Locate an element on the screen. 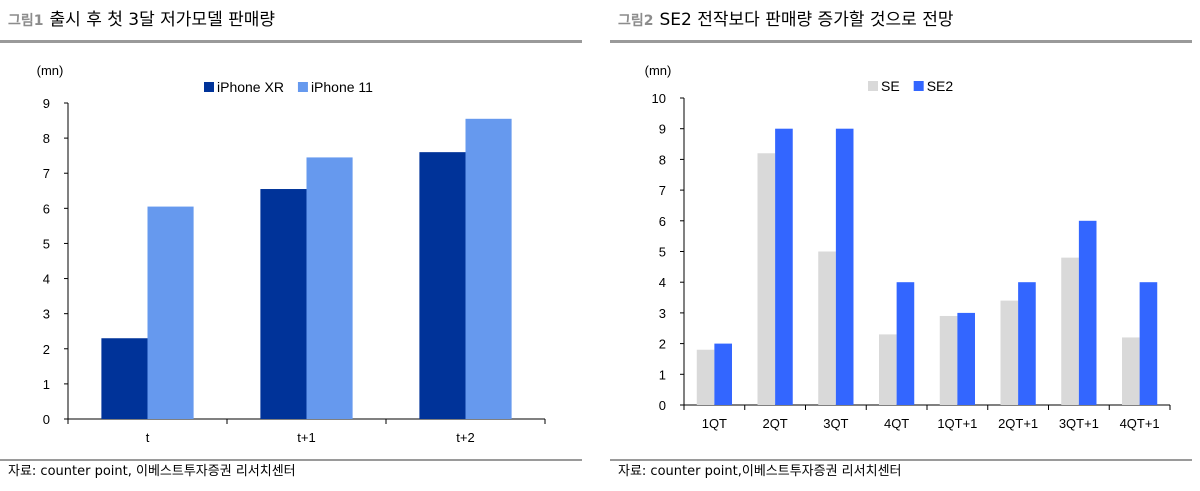  chart-2-y-tick-label: 2 is located at coordinates (662, 344).